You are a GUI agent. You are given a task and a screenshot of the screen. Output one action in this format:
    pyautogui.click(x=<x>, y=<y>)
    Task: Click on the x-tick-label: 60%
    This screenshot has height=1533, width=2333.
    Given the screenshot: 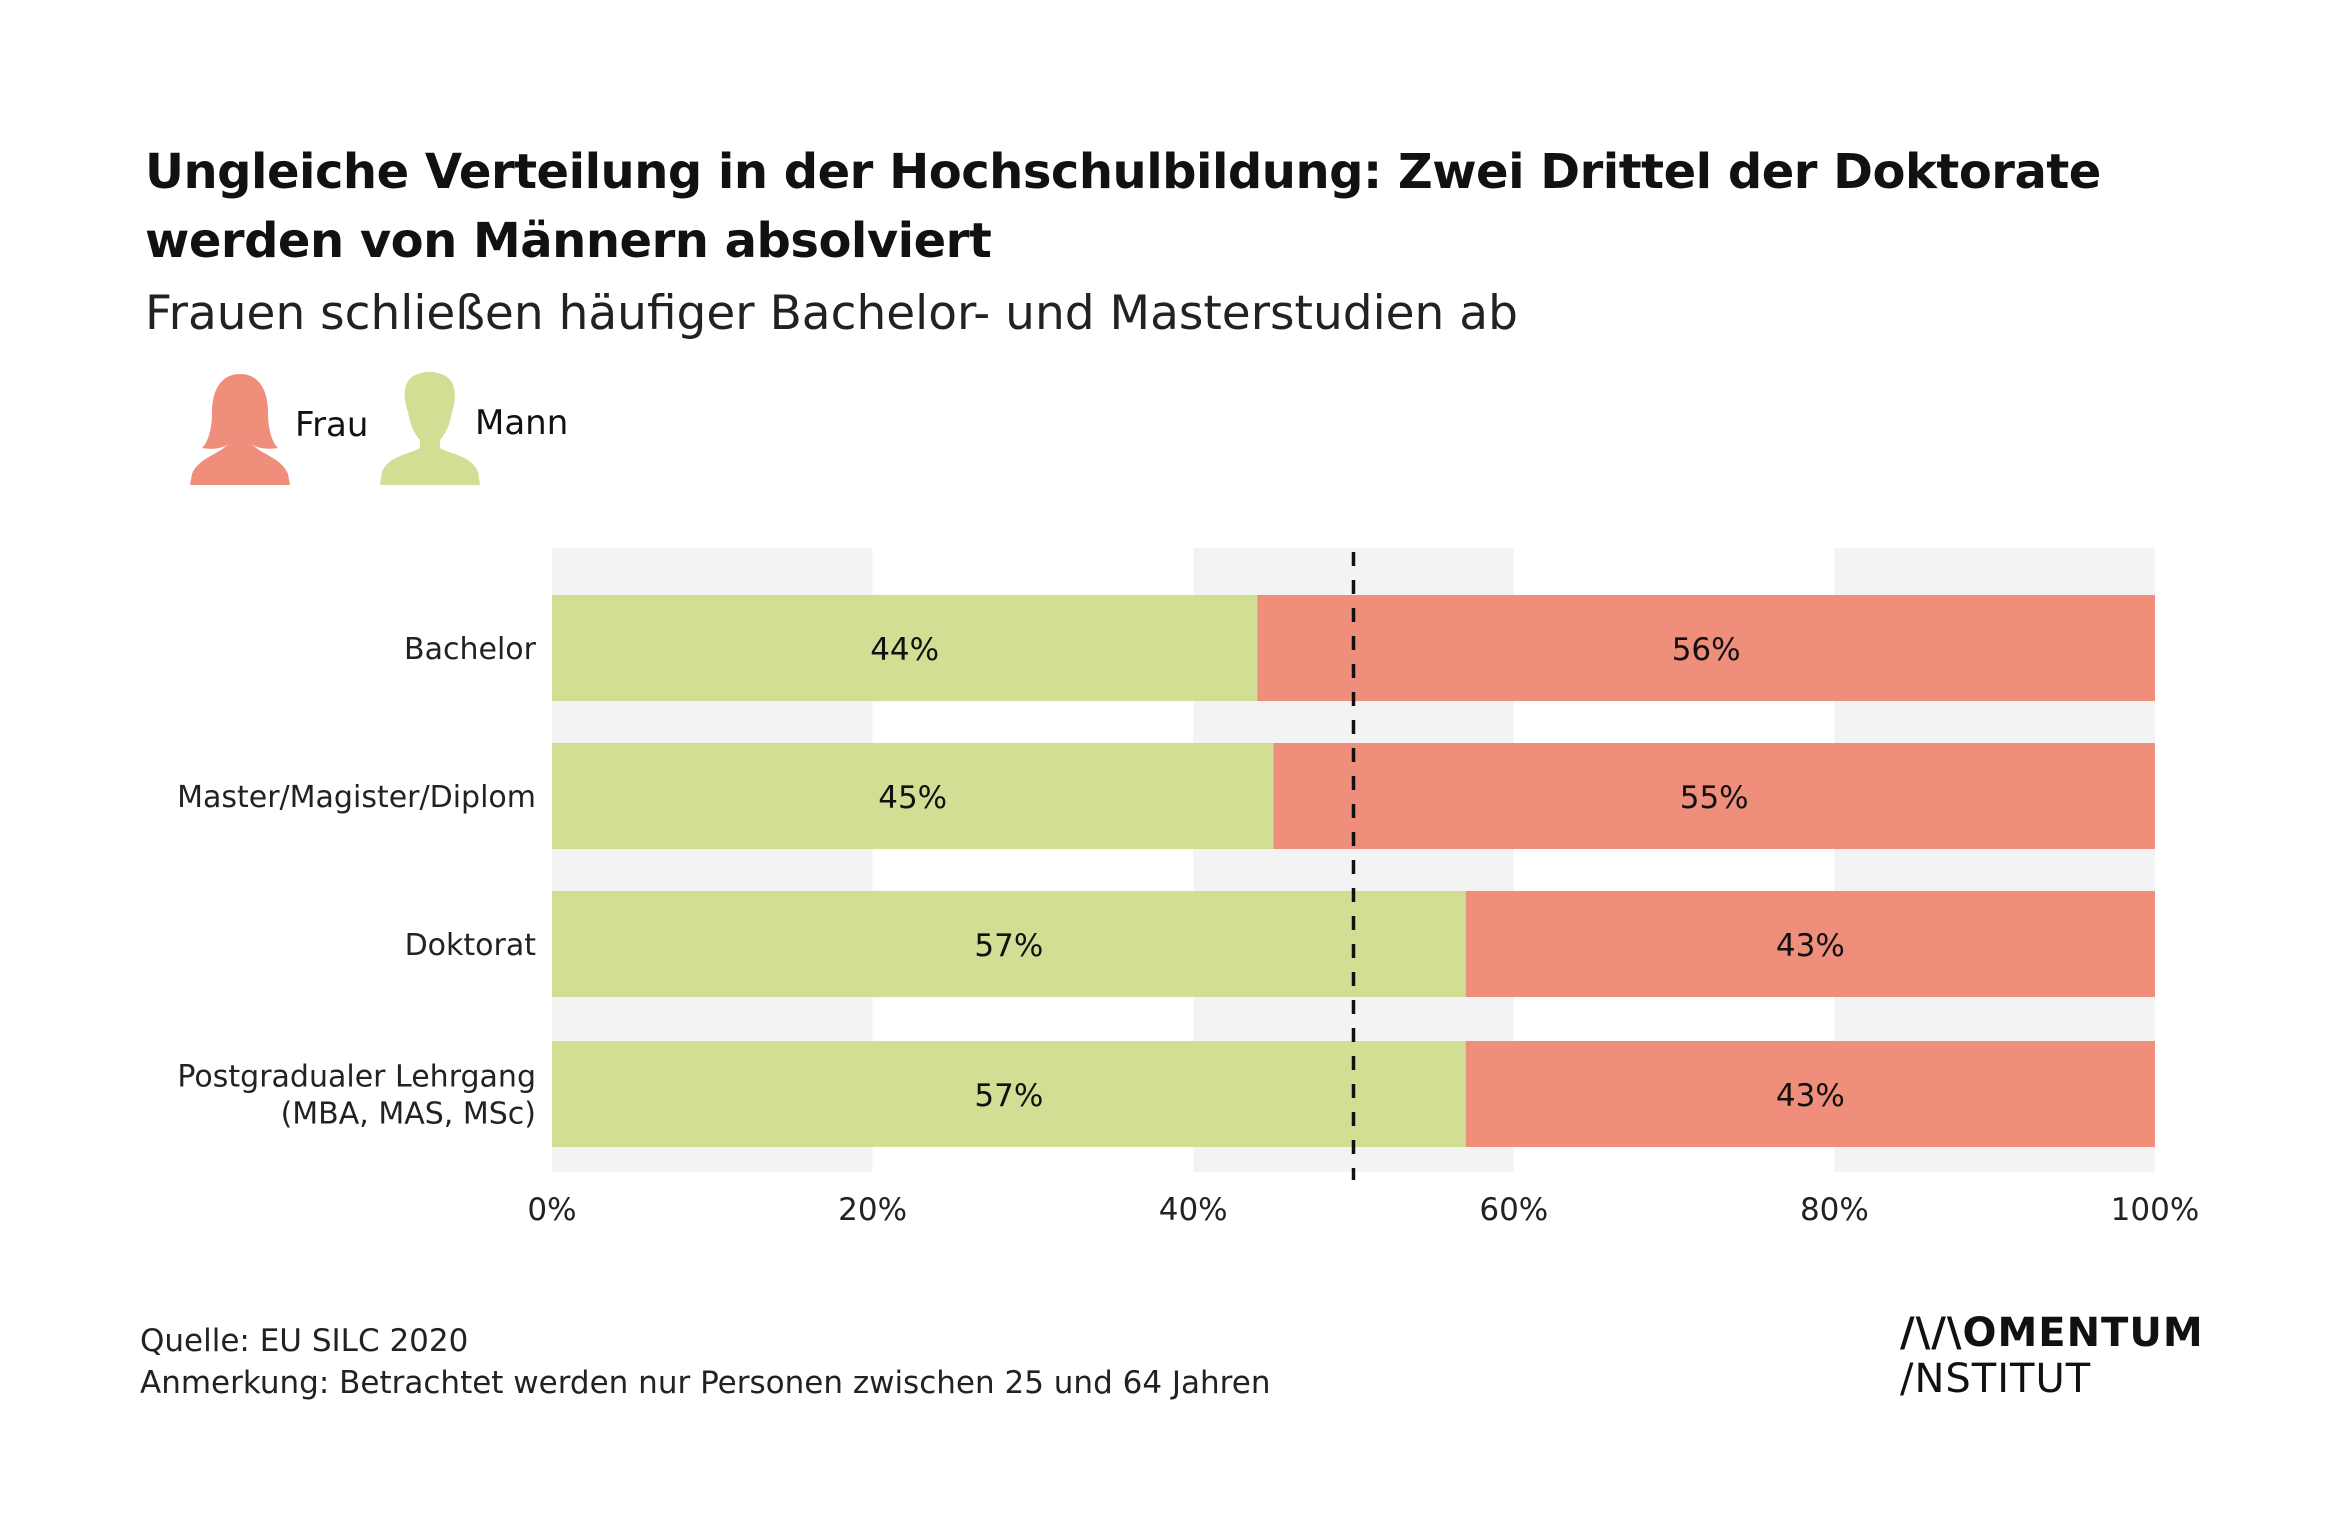 What is the action you would take?
    pyautogui.click(x=1513, y=1210)
    